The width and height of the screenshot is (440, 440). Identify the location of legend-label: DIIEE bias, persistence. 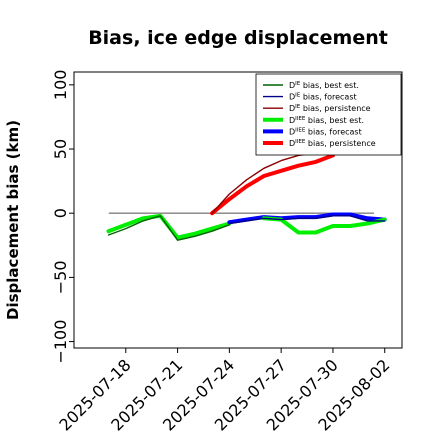
(332, 143).